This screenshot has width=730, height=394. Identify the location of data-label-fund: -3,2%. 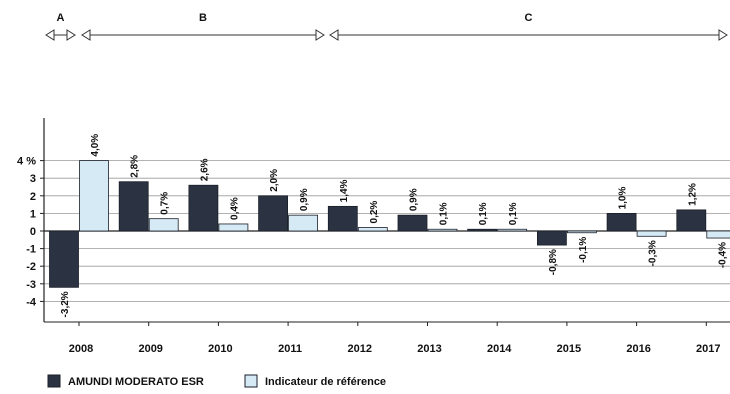
(65, 304).